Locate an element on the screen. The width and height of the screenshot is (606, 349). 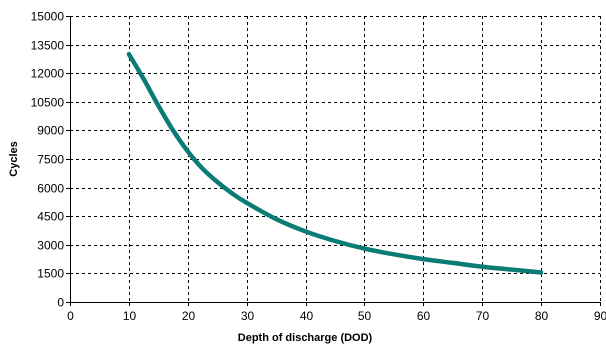
x-tick-label: 30 is located at coordinates (248, 316).